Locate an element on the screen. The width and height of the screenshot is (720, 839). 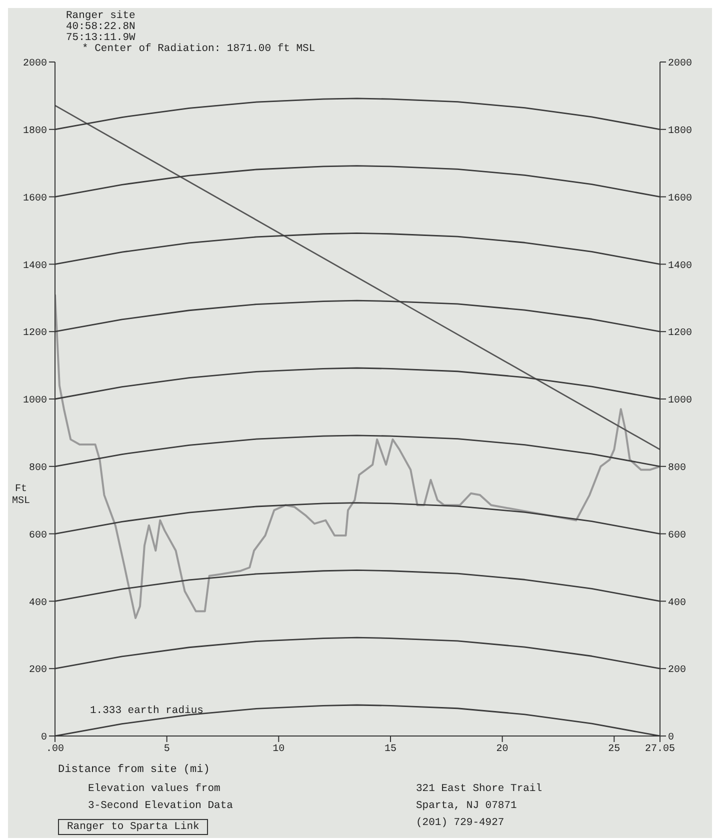
text: 321 East Shore Trail is located at coordinates (479, 789).